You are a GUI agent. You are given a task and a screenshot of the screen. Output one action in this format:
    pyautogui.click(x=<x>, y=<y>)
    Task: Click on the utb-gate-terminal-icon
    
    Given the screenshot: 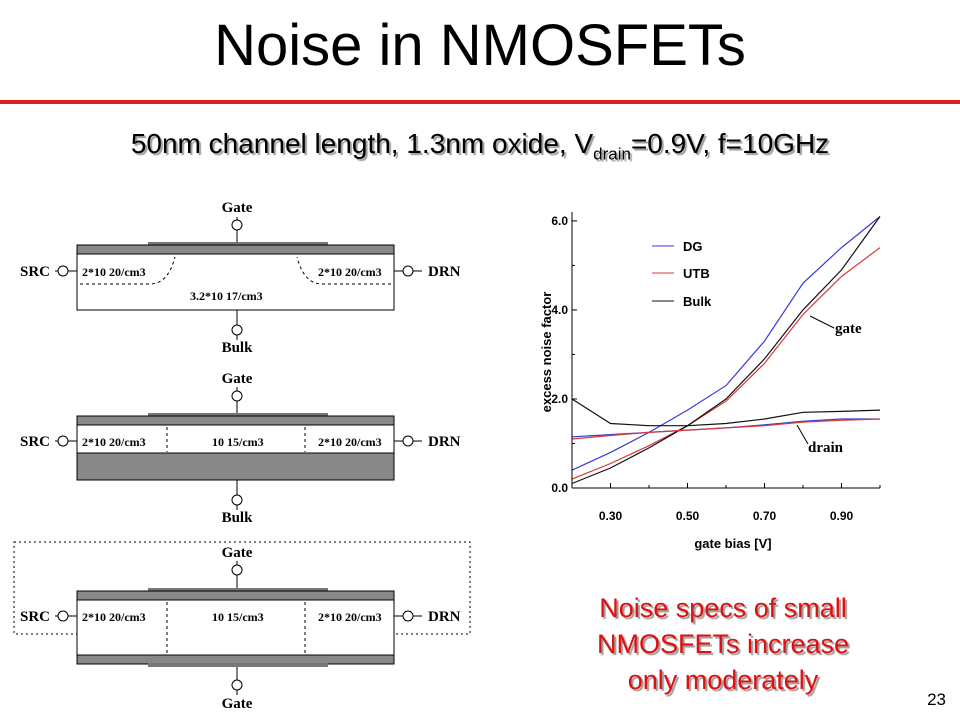 What is the action you would take?
    pyautogui.click(x=237, y=396)
    